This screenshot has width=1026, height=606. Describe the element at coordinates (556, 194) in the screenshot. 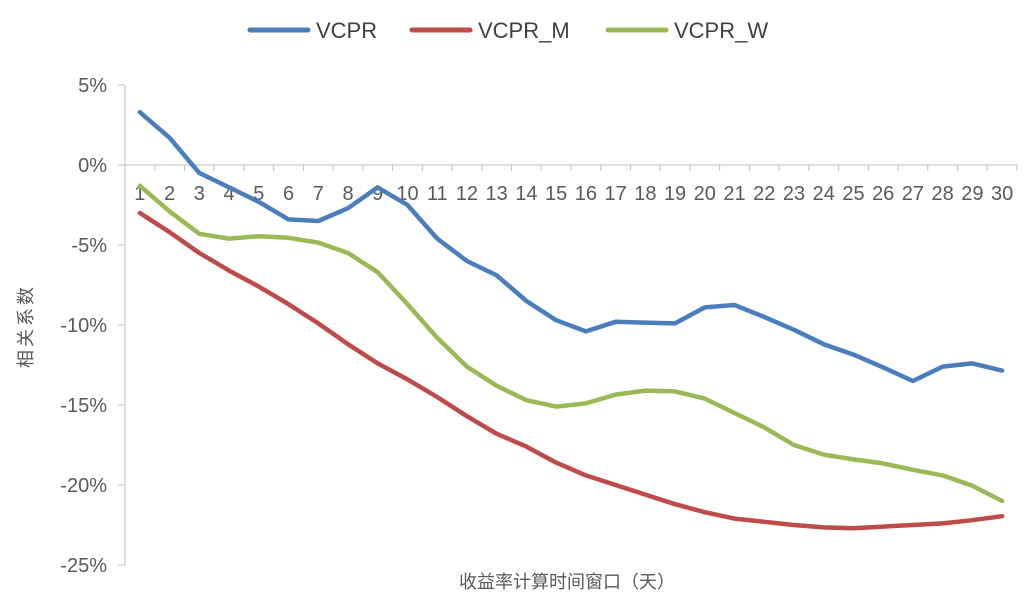

I see `x-tick-label: 15` at that location.